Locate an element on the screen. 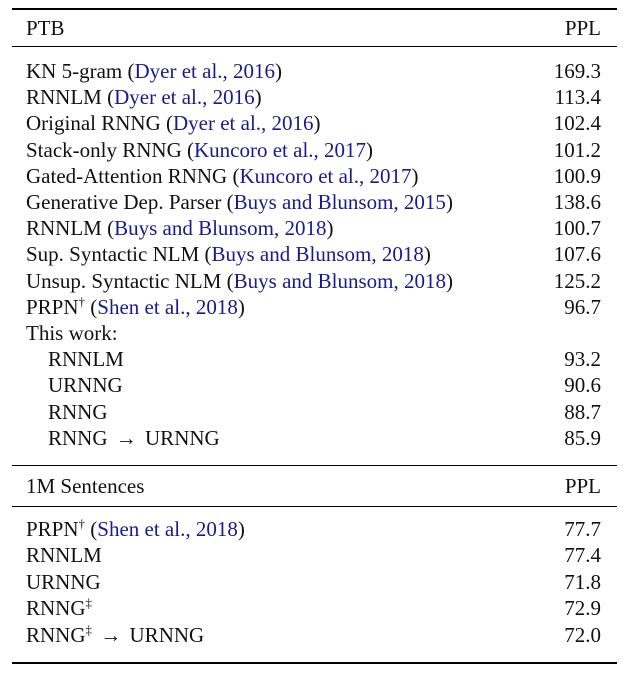  table-row: RNNG‡ → URNNG 72.0 is located at coordinates (314, 635).